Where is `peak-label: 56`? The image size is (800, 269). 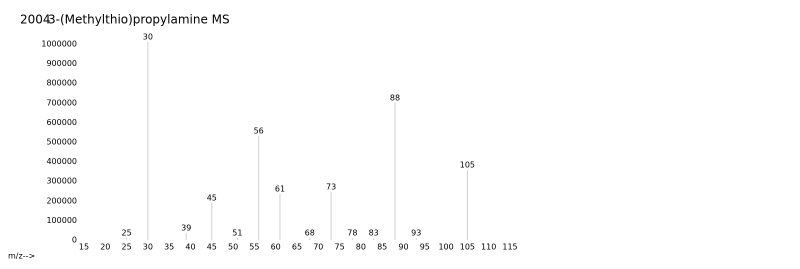 peak-label: 56 is located at coordinates (259, 131).